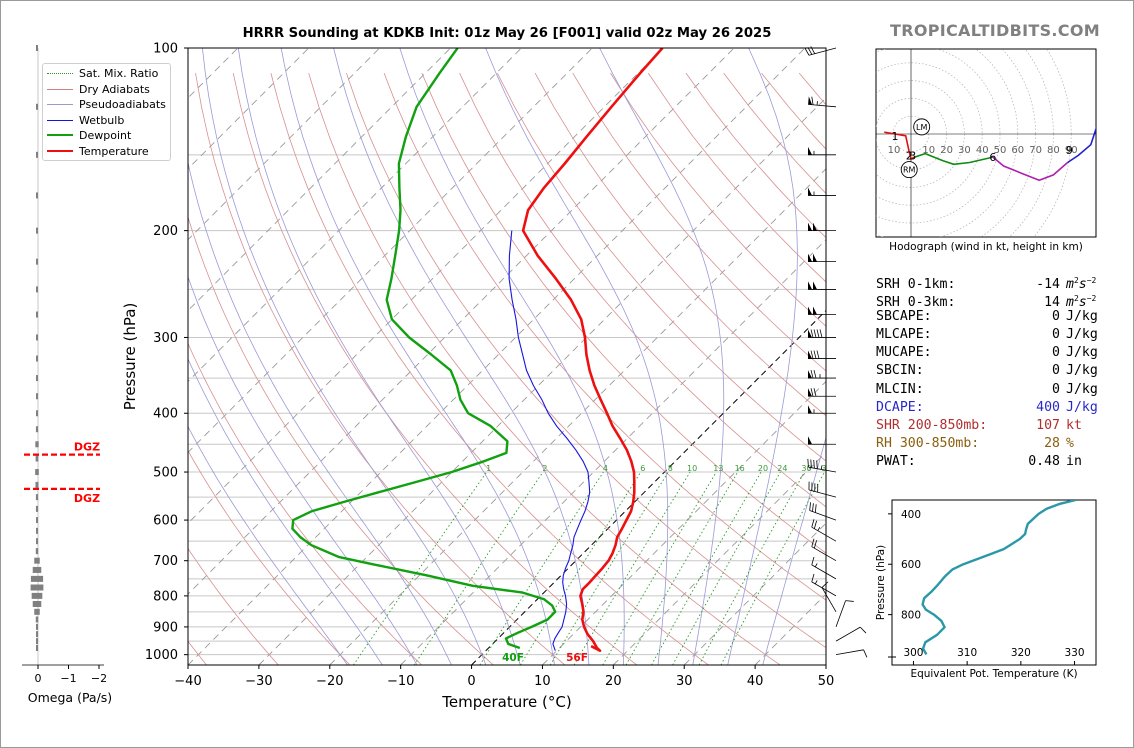 Image resolution: width=1134 pixels, height=748 pixels. Describe the element at coordinates (642, 468) in the screenshot. I see `mixing-ratio-label: 6` at that location.